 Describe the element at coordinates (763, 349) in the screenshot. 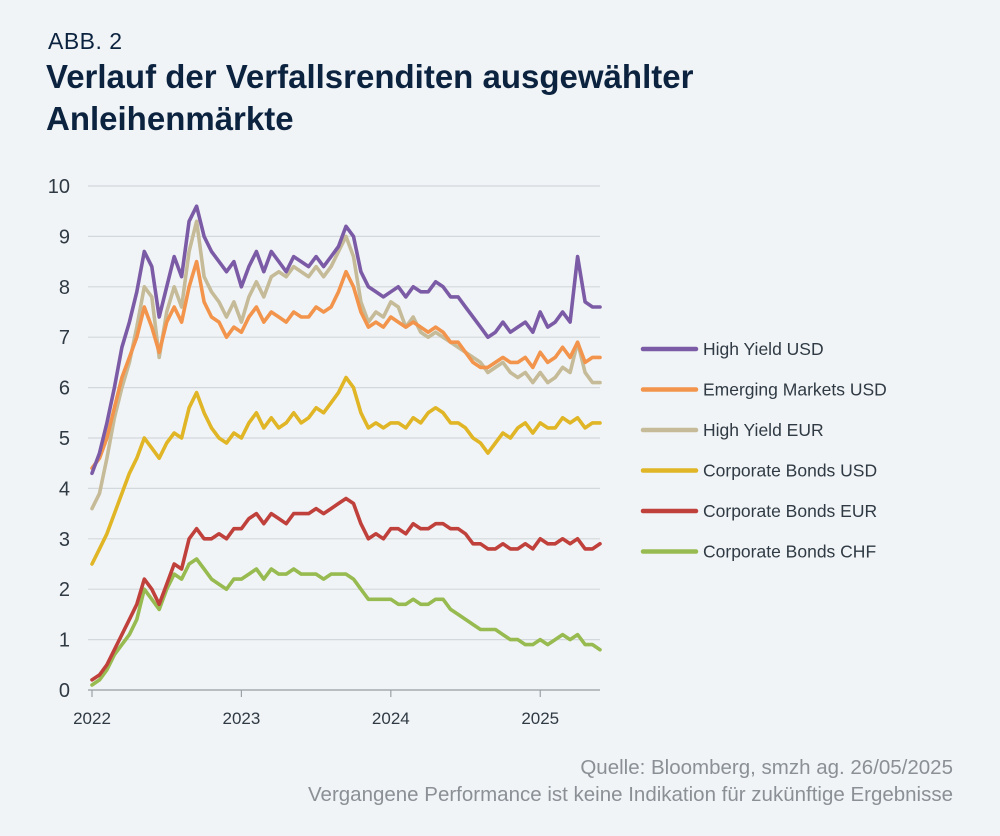

I see `legend-label: High Yield USD` at that location.